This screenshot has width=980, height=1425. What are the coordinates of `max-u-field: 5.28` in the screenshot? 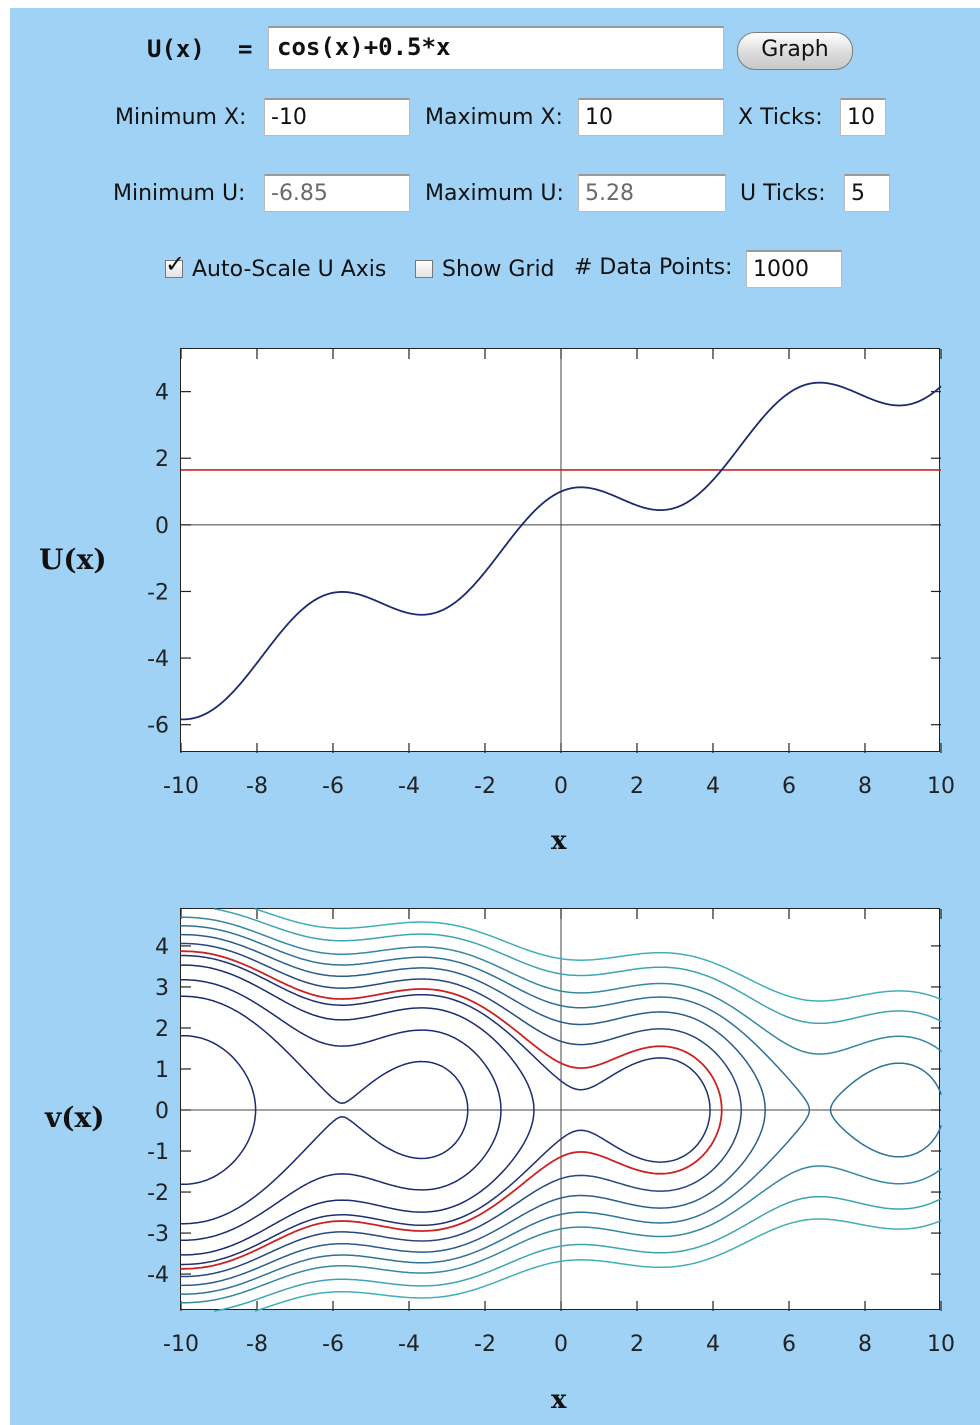 It's located at (652, 193).